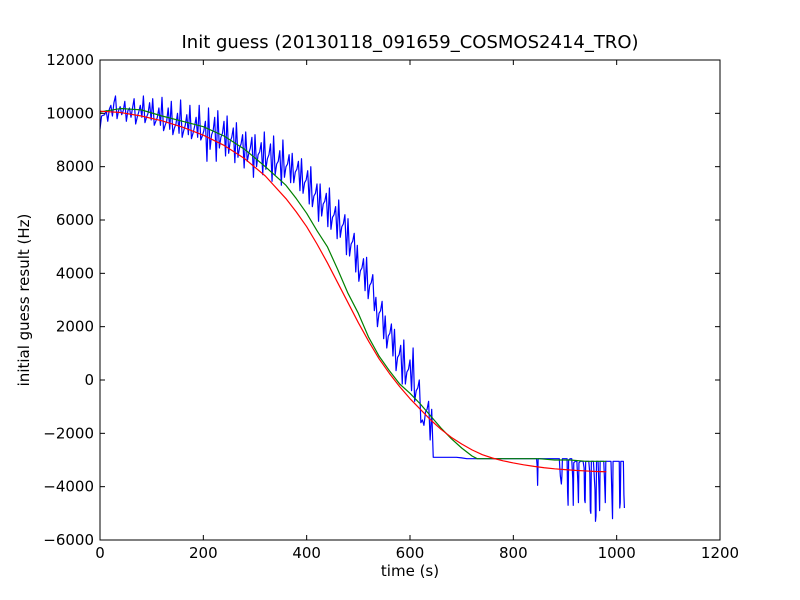 The image size is (800, 600). Describe the element at coordinates (617, 553) in the screenshot. I see `x-tick-label-5: 1000` at that location.